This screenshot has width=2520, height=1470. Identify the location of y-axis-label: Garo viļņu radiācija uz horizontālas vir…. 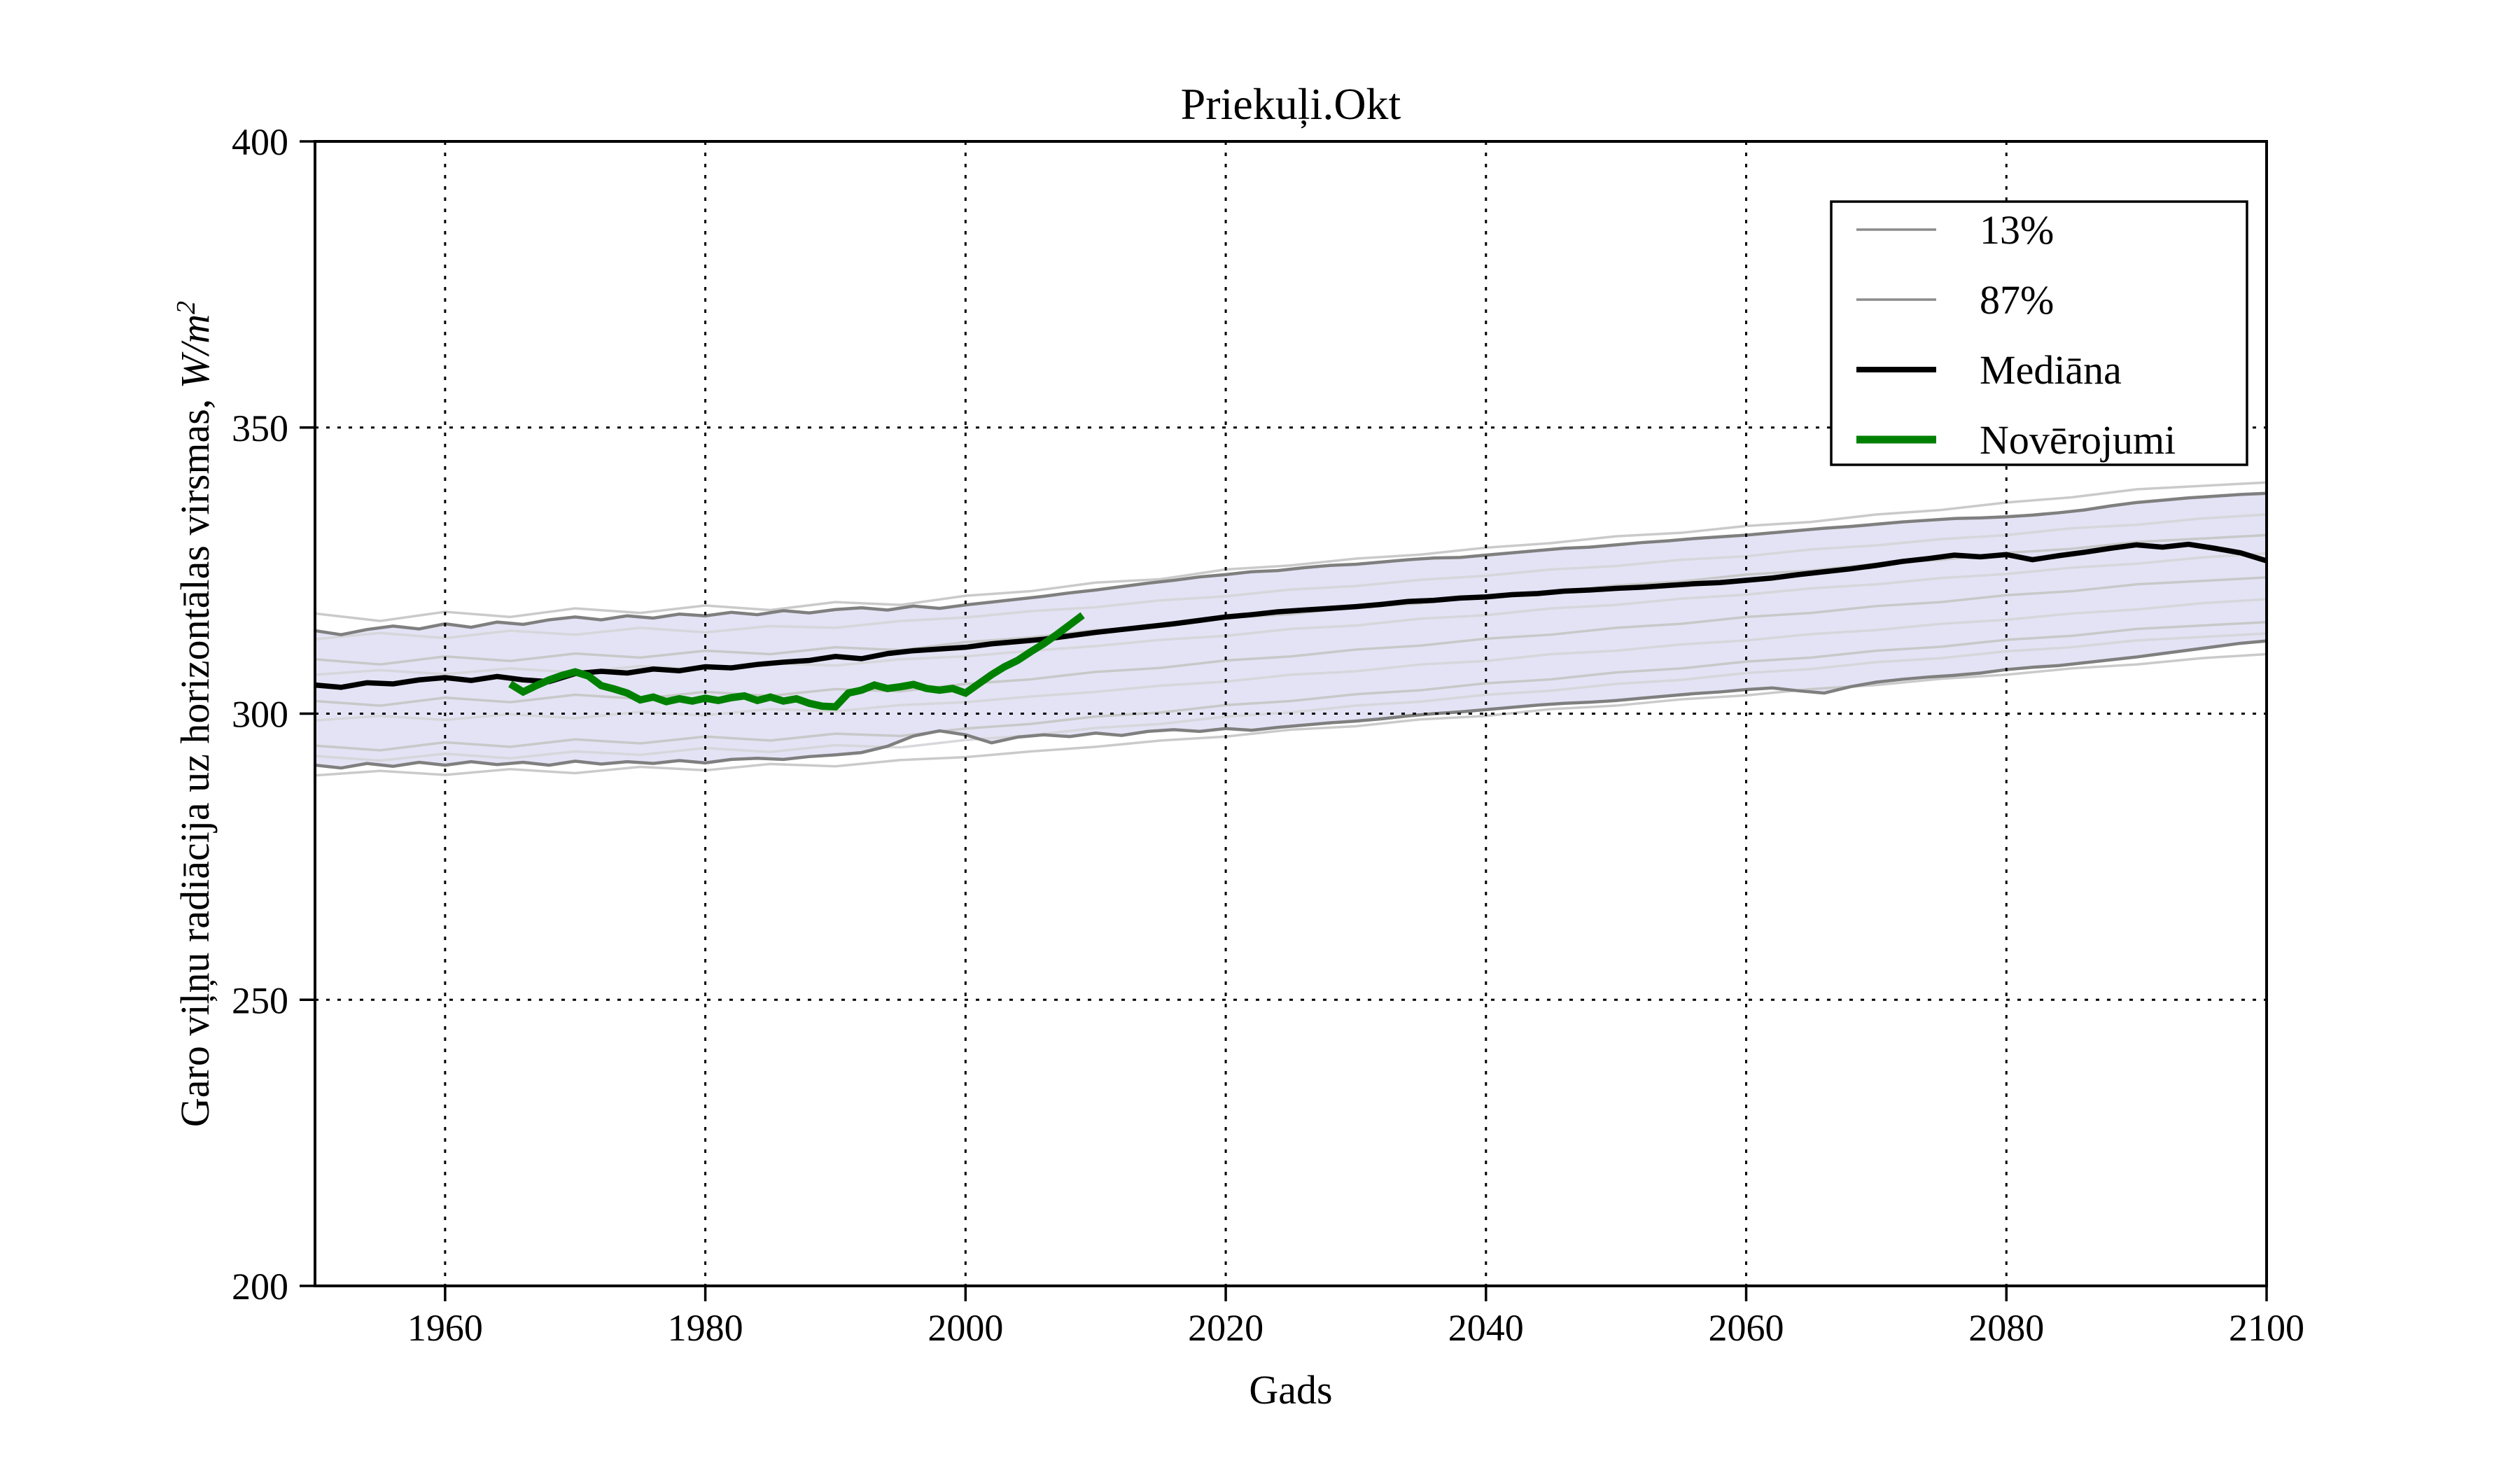
(195, 714).